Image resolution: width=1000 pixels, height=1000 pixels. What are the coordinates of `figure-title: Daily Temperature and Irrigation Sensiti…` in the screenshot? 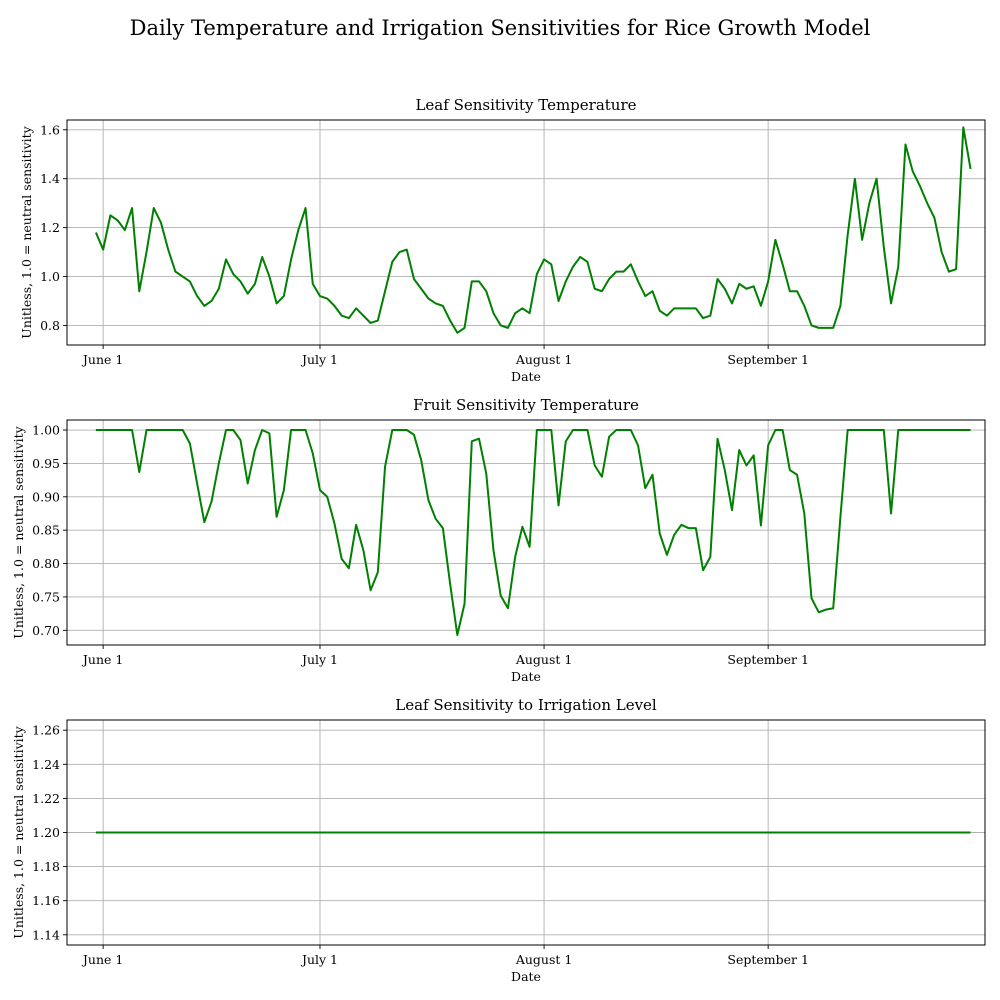 It's located at (500, 28).